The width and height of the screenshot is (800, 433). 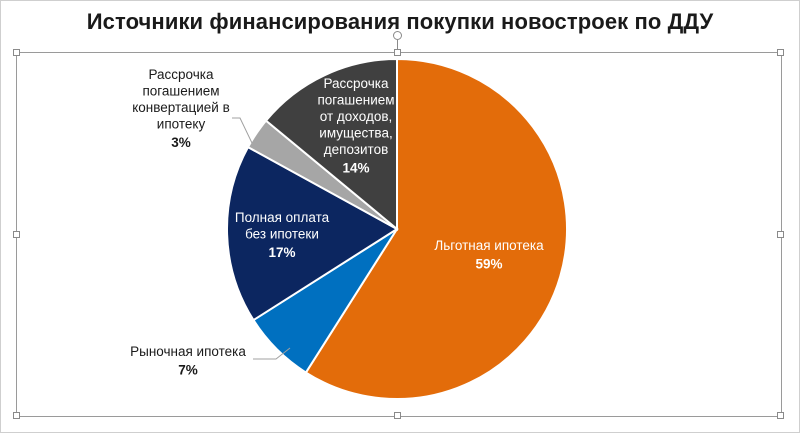 I want to click on slice-label-line: без ипотеки, so click(x=282, y=234).